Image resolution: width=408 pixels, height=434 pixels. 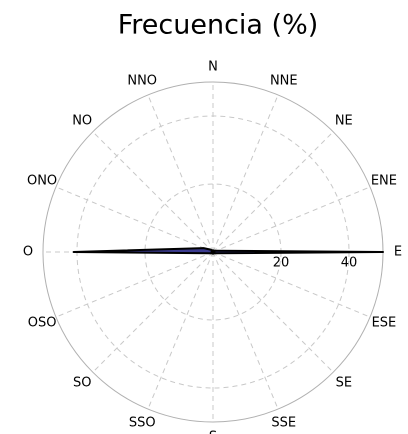 I want to click on direction-label: NNE, so click(x=284, y=81).